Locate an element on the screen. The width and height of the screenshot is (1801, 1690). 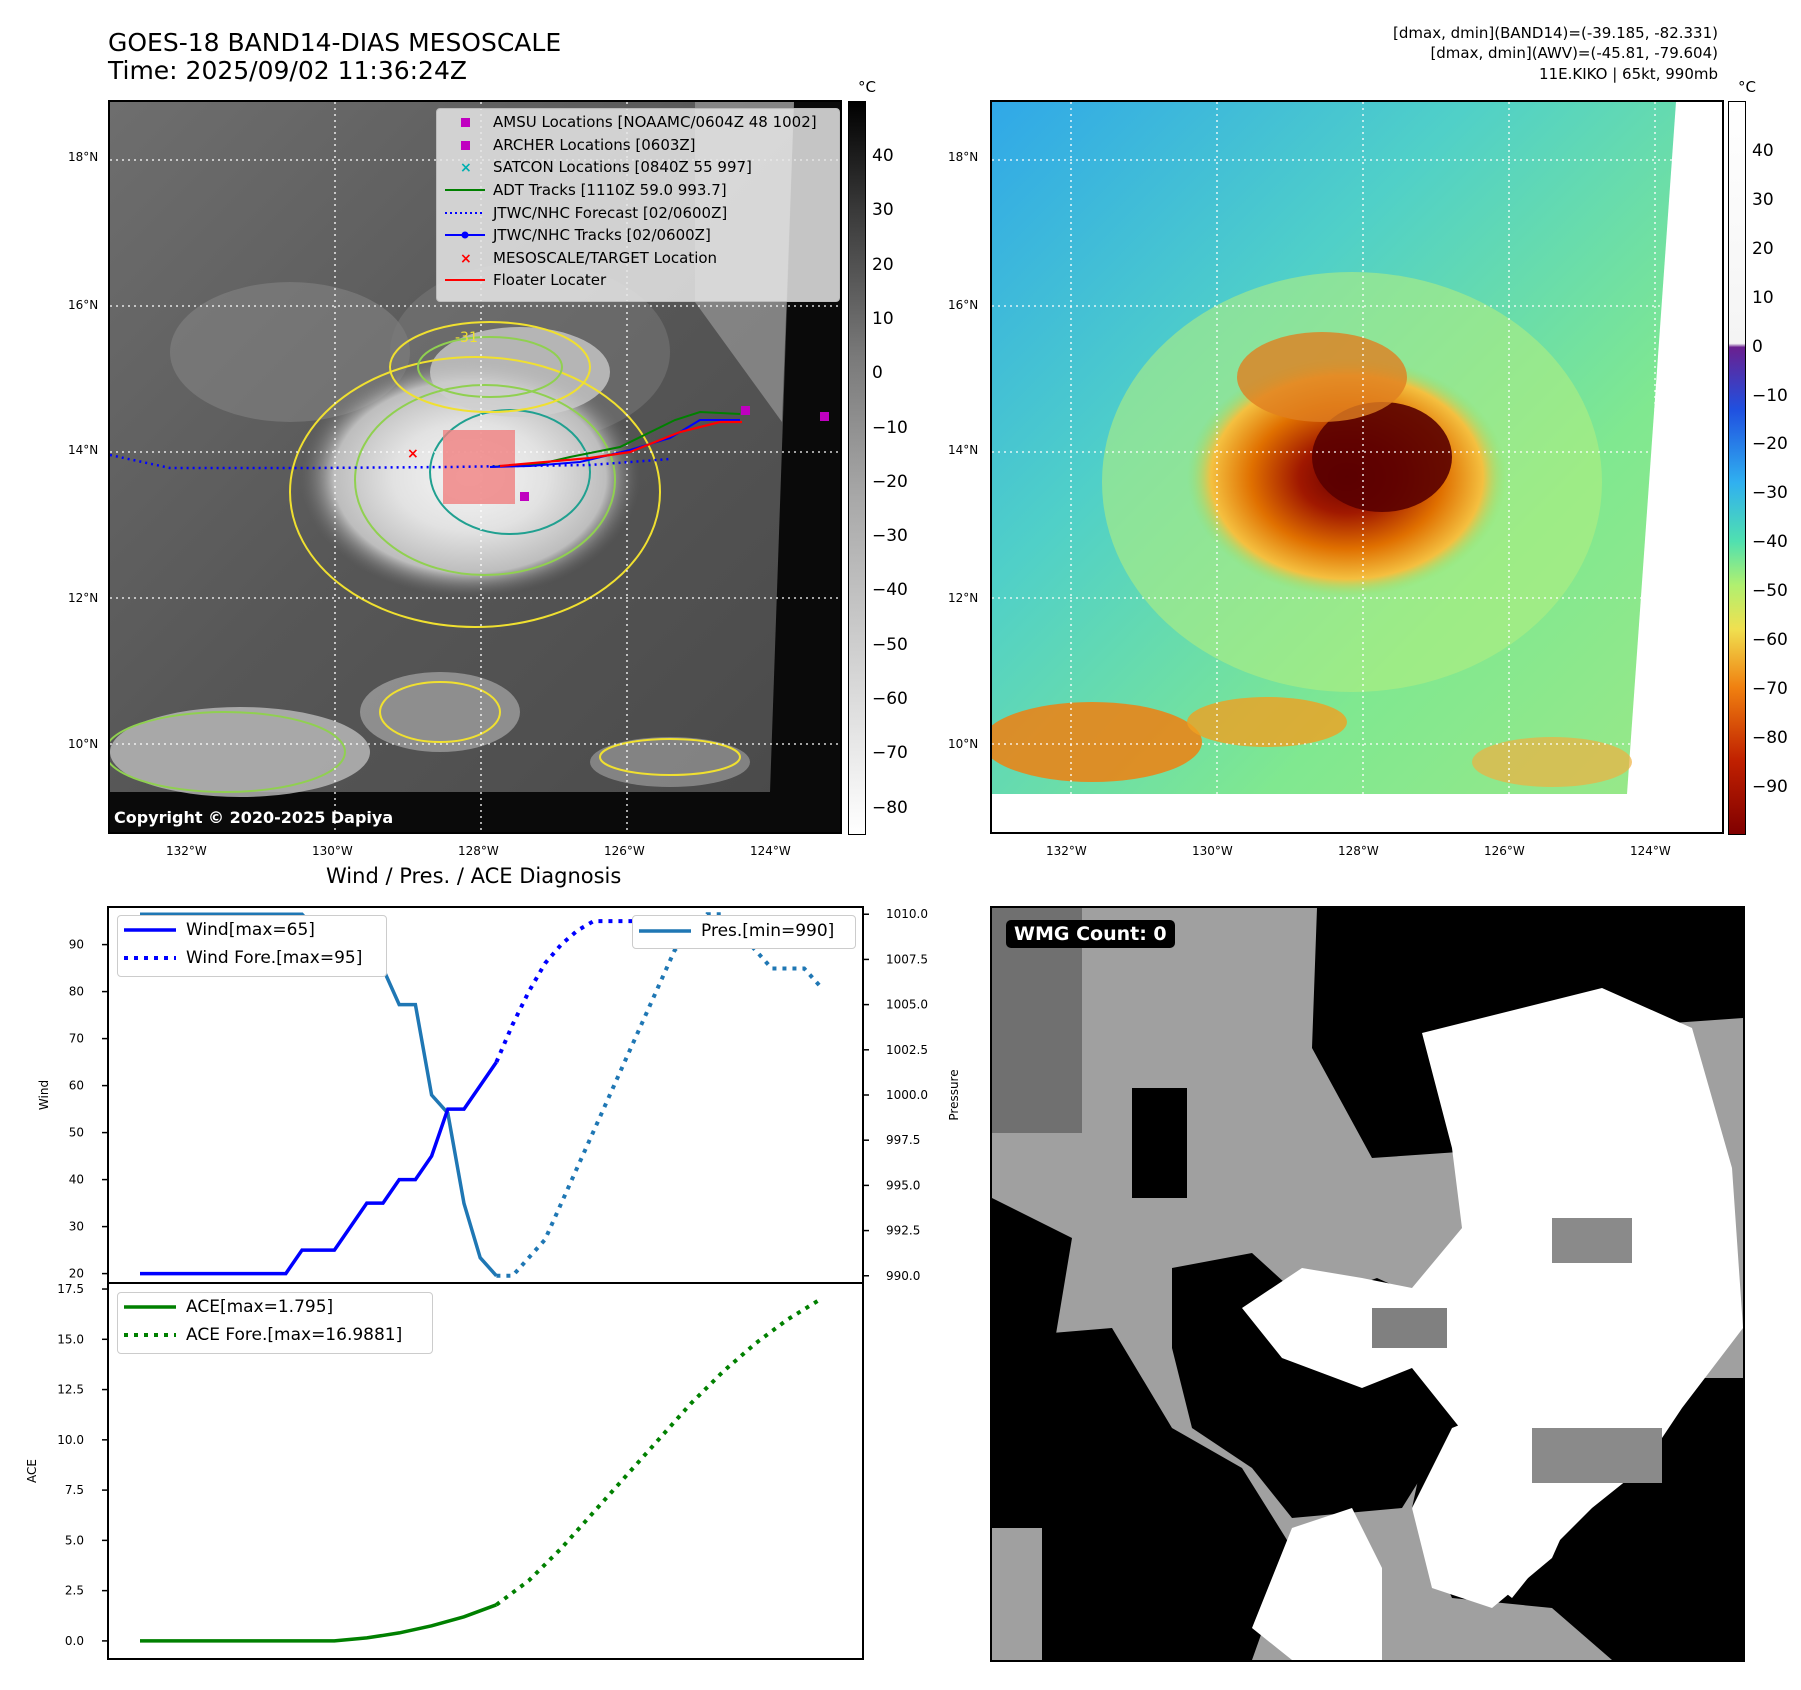
ir-colorbar is located at coordinates (857, 468).